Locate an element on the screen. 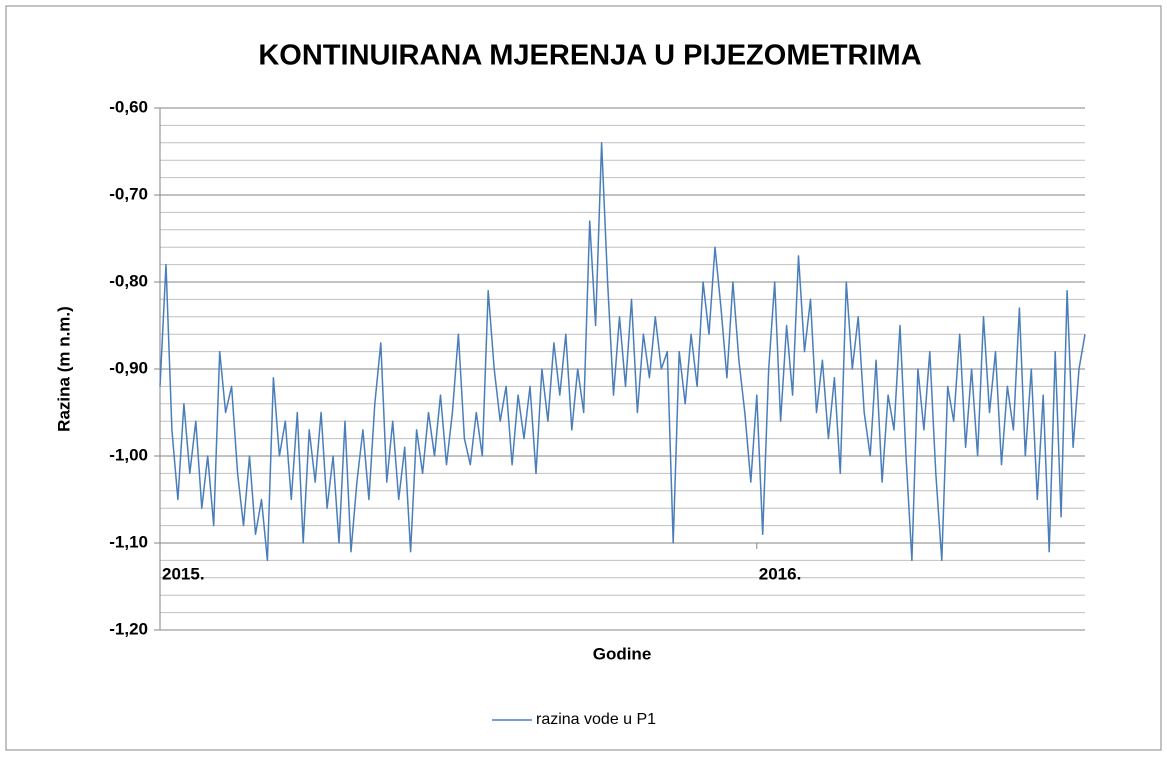 The image size is (1167, 761). chart-title: KONTINUIRANA MJERENJA U PIJEZOMETRIMA is located at coordinates (589, 56).